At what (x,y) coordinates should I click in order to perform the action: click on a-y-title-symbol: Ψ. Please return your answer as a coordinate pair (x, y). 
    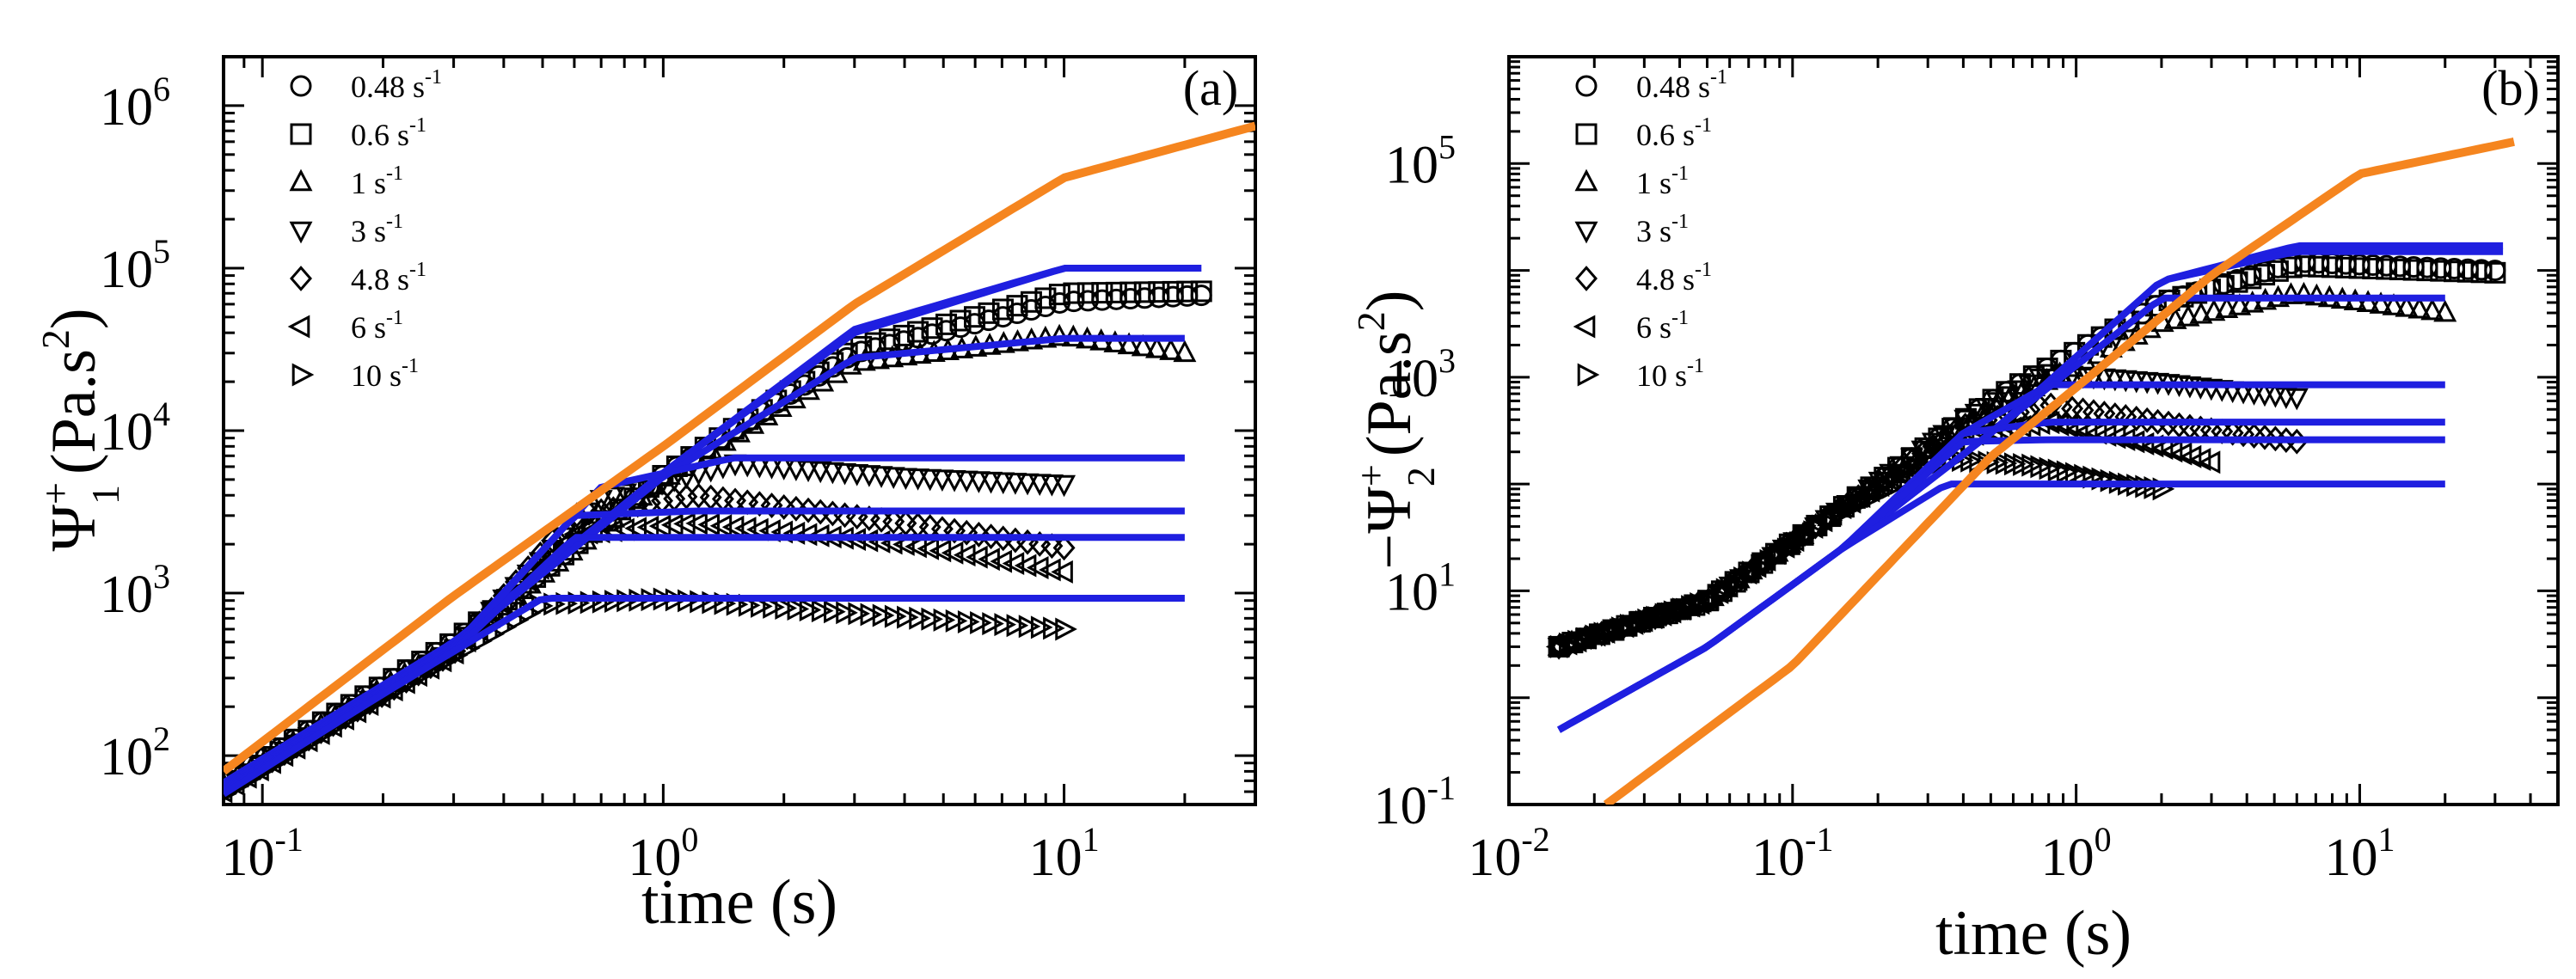
    Looking at the image, I should click on (74, 528).